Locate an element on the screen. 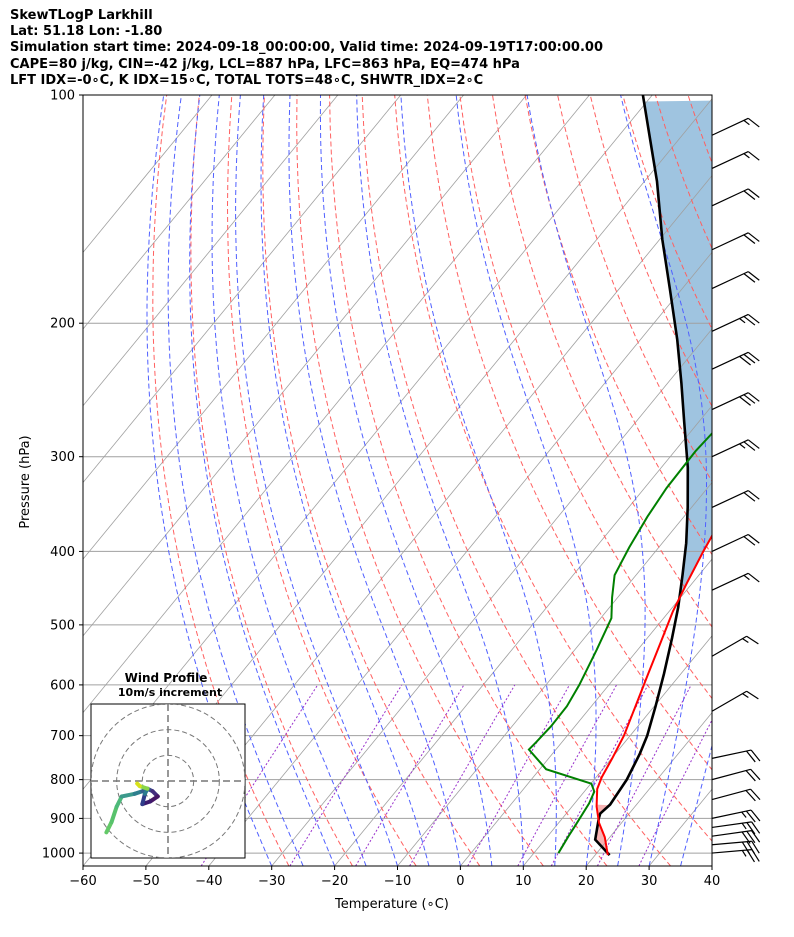  parcel-profile-line is located at coordinates (641, 475).